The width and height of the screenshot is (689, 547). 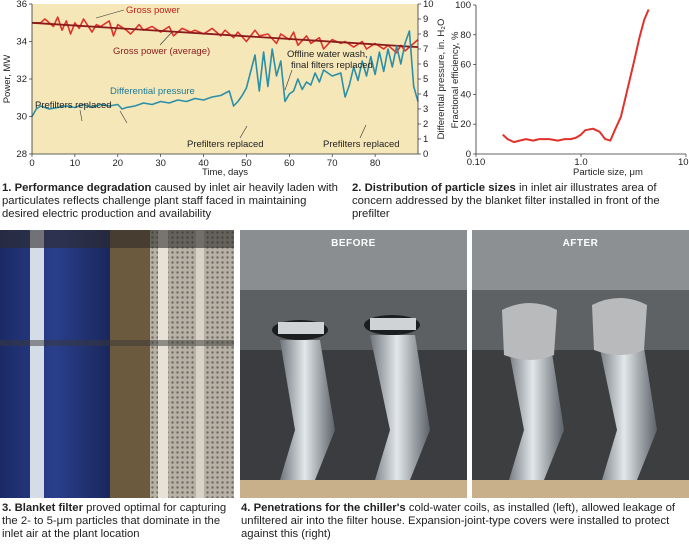 What do you see at coordinates (153, 10) in the screenshot?
I see `label-gross-power: Gross power` at bounding box center [153, 10].